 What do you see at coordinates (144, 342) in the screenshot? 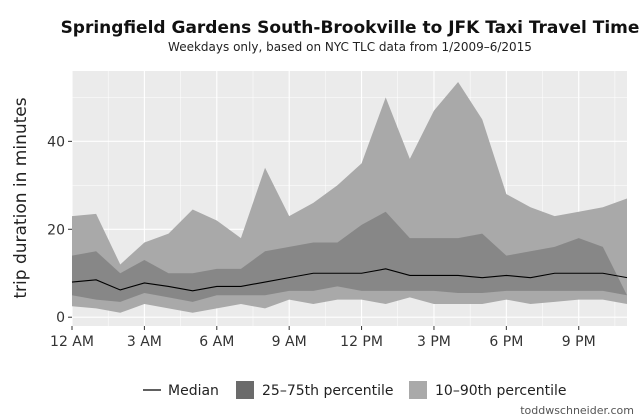
I see `x-tick-label: 3 AM` at bounding box center [144, 342].